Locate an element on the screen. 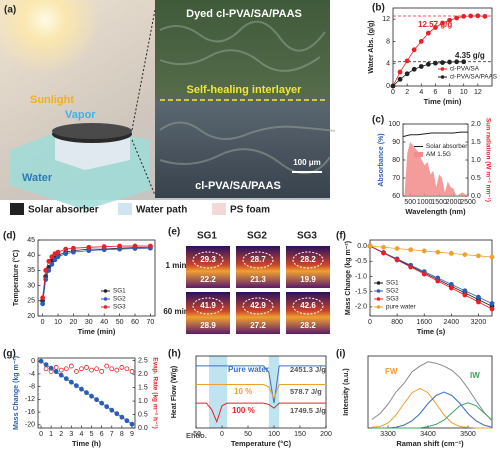 The image size is (500, 456). sun is located at coordinates (50, 37).